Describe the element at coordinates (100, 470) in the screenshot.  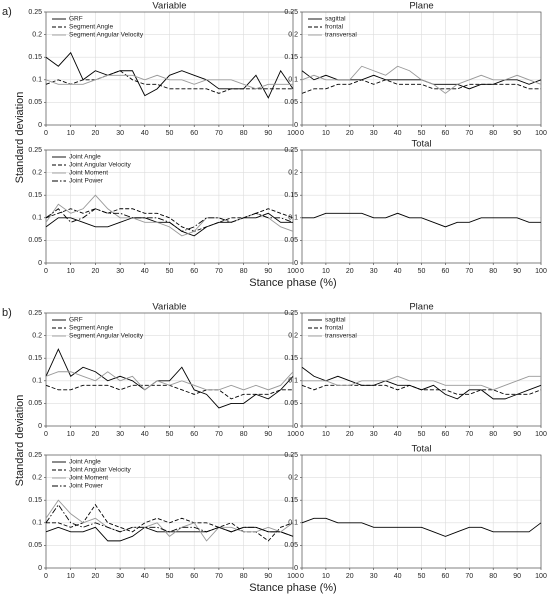
I see `legend-label: Joint Angular Velocity` at that location.